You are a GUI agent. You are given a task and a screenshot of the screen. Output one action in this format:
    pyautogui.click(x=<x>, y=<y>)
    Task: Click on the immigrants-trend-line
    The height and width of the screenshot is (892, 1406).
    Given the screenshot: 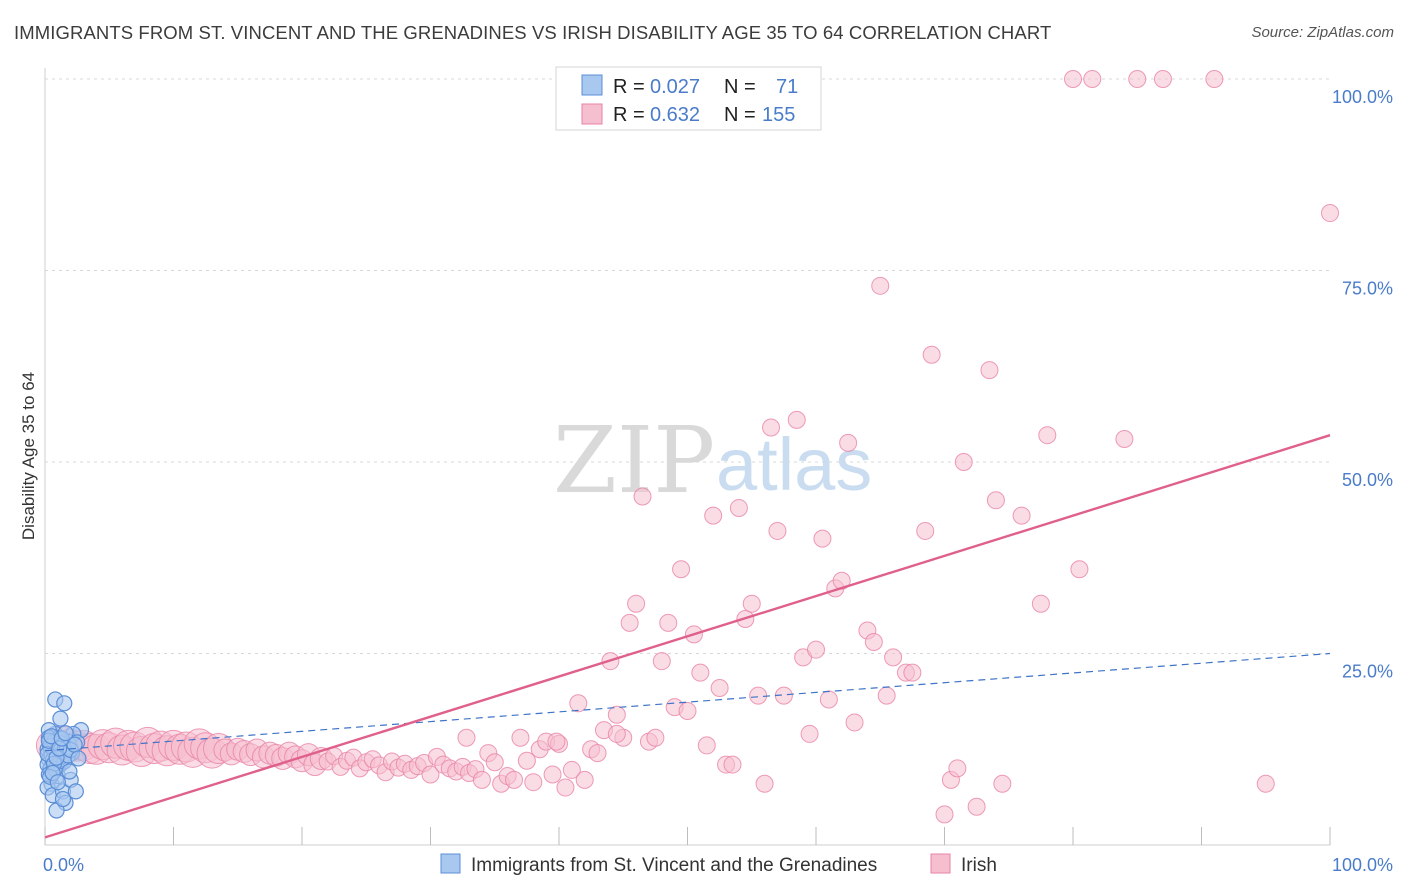 What is the action you would take?
    pyautogui.click(x=687, y=702)
    